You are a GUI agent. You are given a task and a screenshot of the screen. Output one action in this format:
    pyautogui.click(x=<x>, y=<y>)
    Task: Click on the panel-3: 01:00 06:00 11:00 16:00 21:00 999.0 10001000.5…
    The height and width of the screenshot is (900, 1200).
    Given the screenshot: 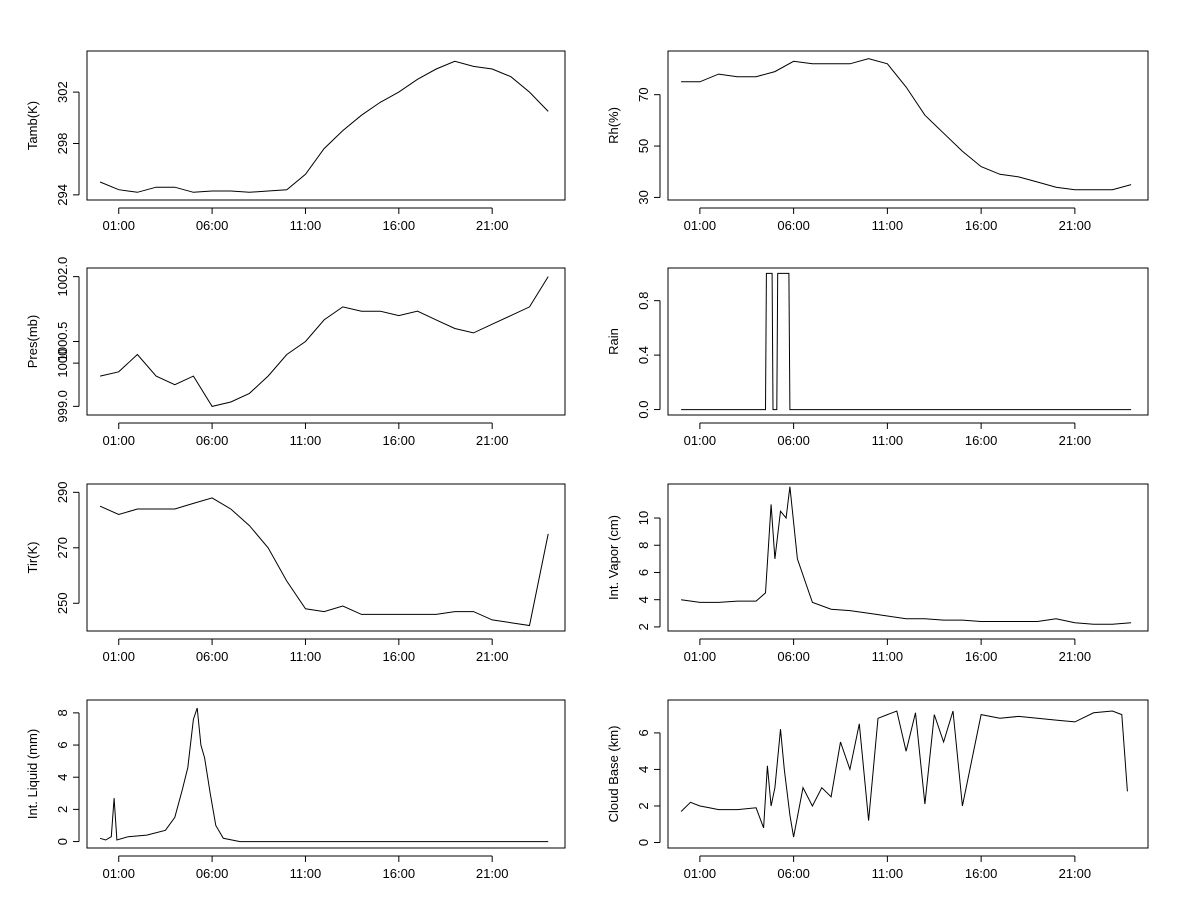 What is the action you would take?
    pyautogui.click(x=295, y=352)
    